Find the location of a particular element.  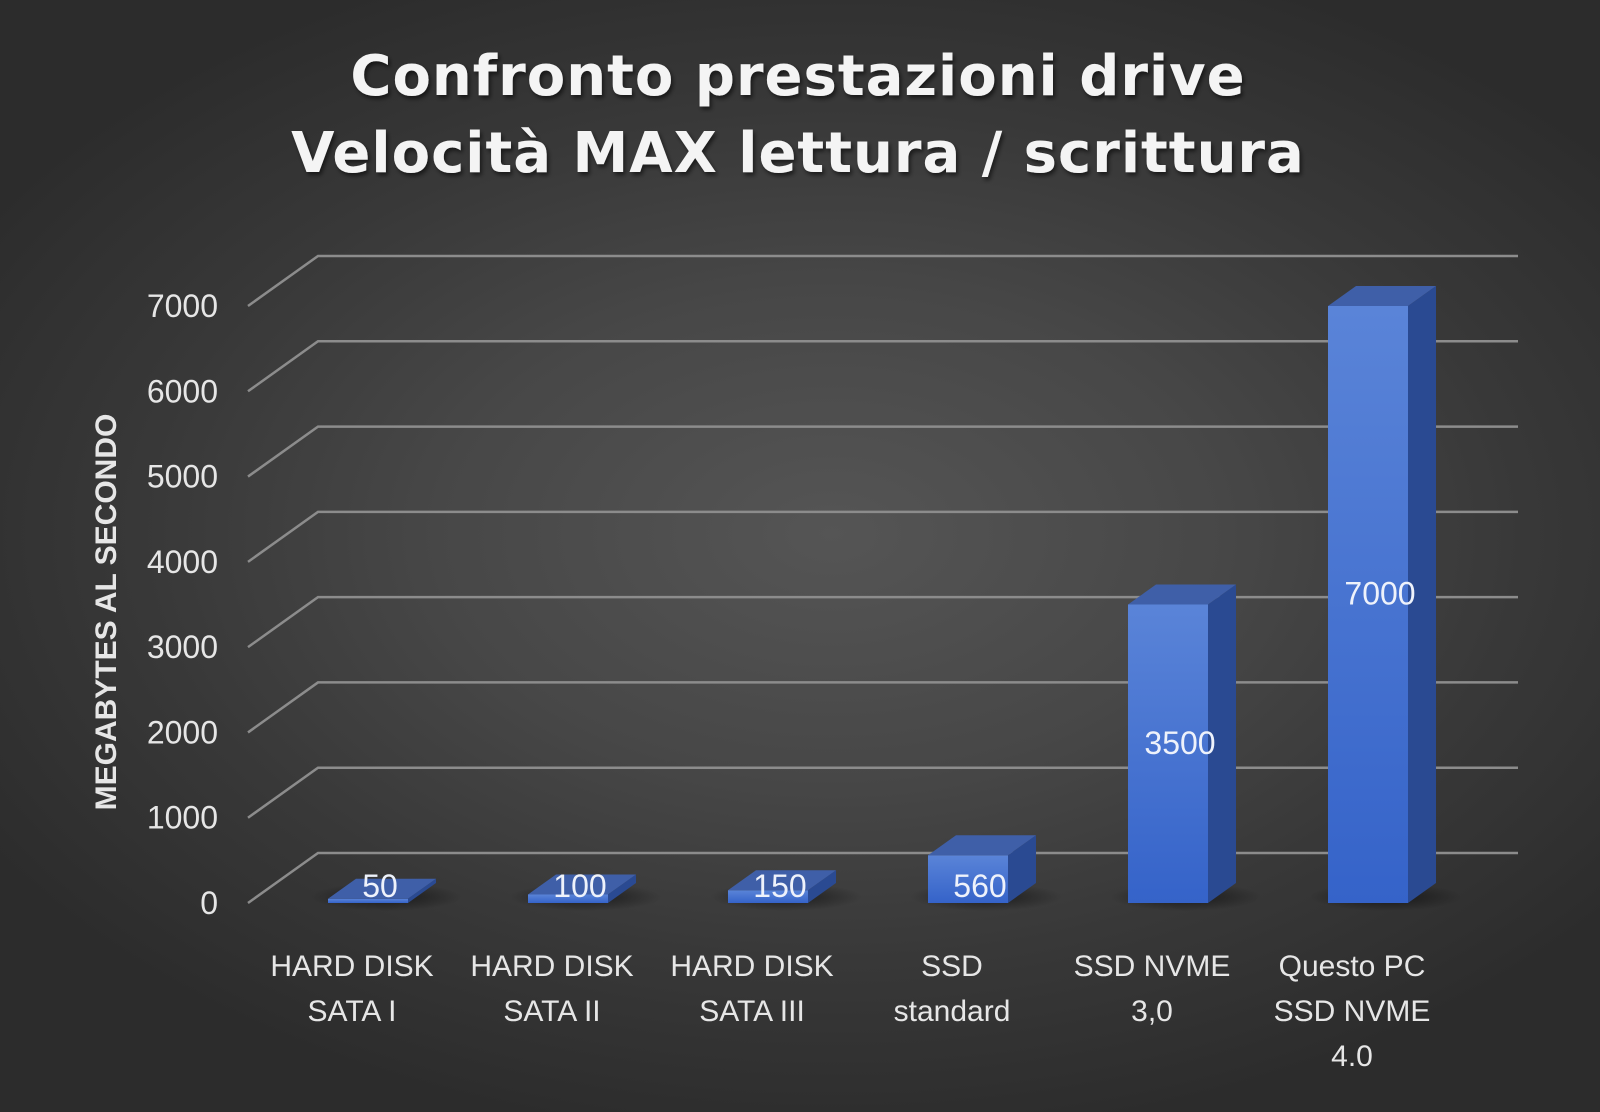

chart-title-line-2: Velocità MAX lettura / scrittura is located at coordinates (798, 153).